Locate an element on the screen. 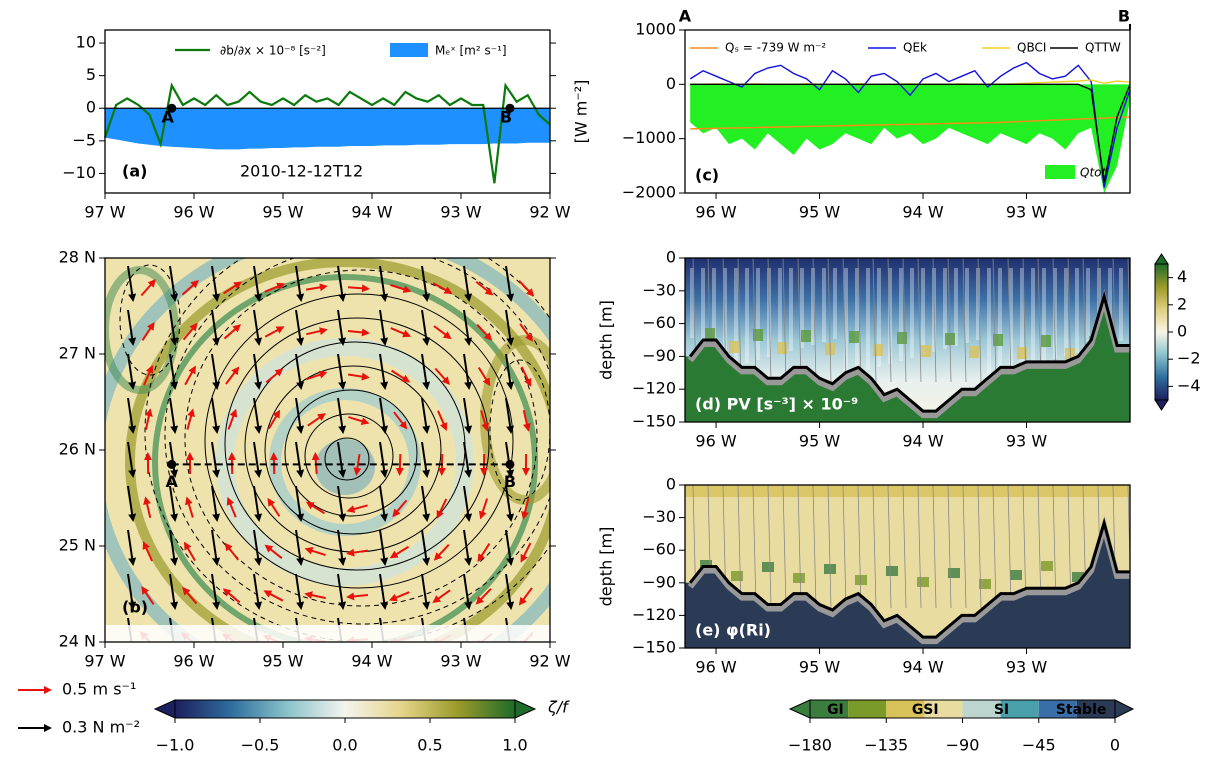 This screenshot has width=1215, height=759. y-axis-label: depth [m] is located at coordinates (606, 340).